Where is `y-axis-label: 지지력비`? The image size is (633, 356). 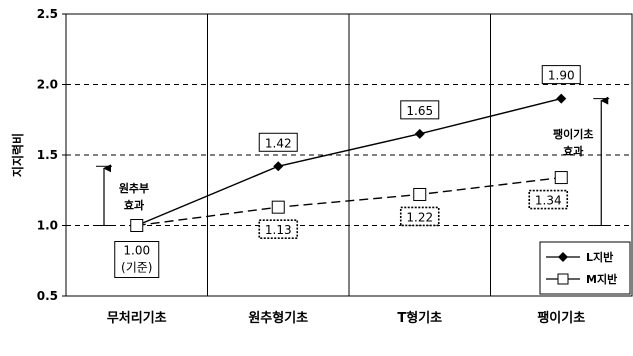 y-axis-label: 지지력비 is located at coordinates (17, 155).